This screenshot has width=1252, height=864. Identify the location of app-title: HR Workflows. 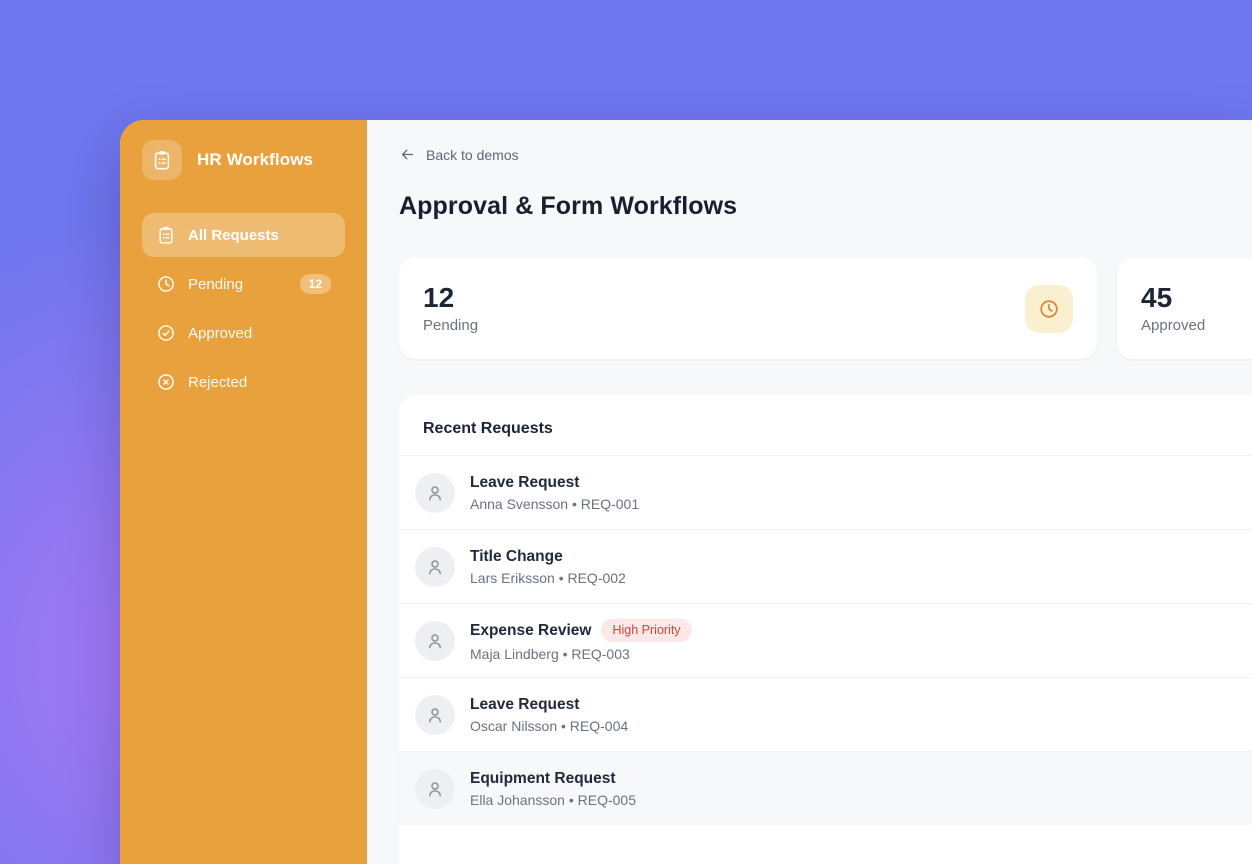
(255, 159).